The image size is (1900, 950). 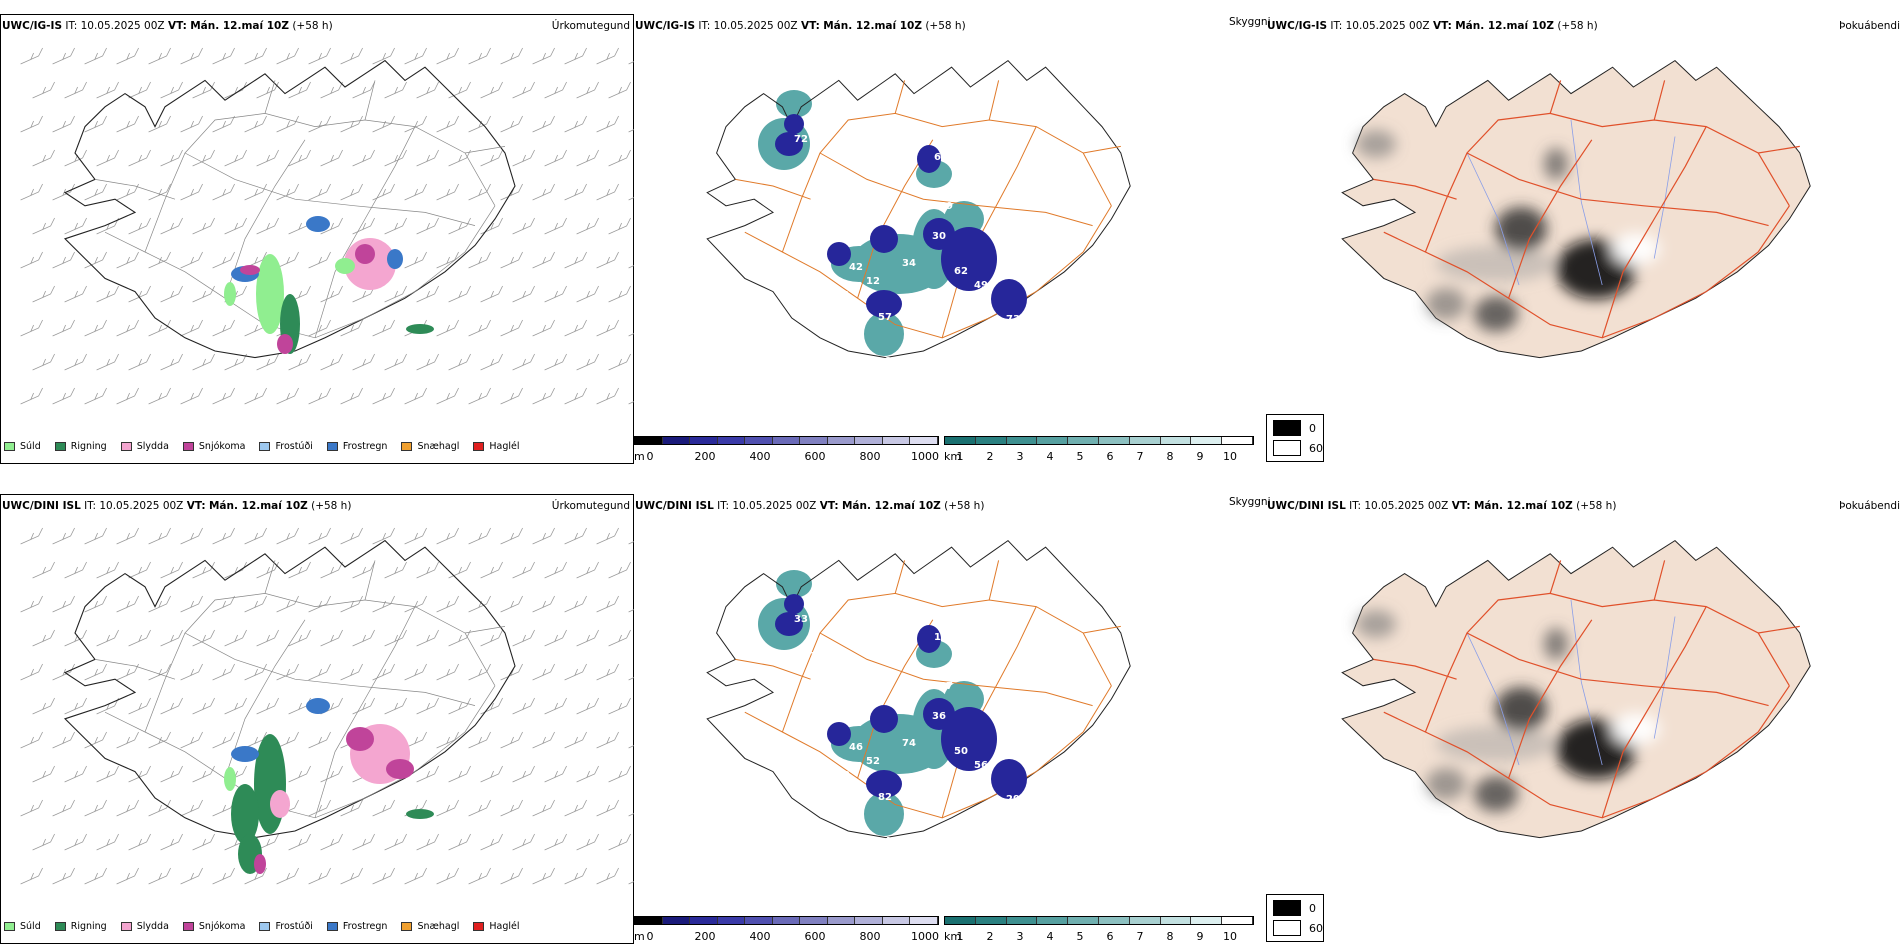 What do you see at coordinates (1316, 928) in the screenshot?
I see `fog-legend-label: 60` at bounding box center [1316, 928].